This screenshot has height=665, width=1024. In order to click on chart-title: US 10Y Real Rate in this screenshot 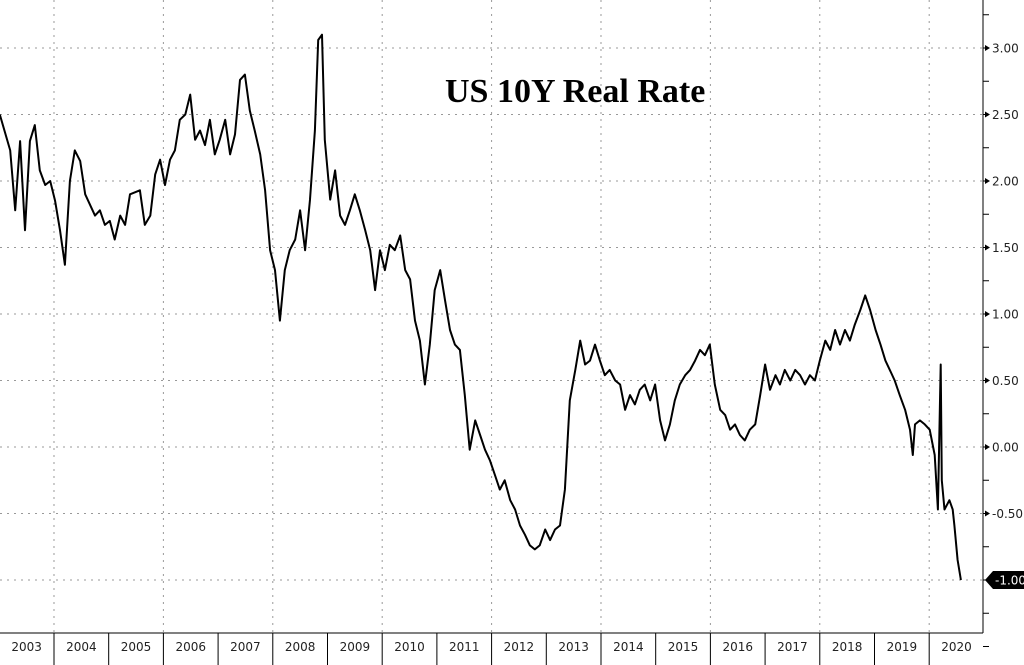, I will do `click(575, 91)`.